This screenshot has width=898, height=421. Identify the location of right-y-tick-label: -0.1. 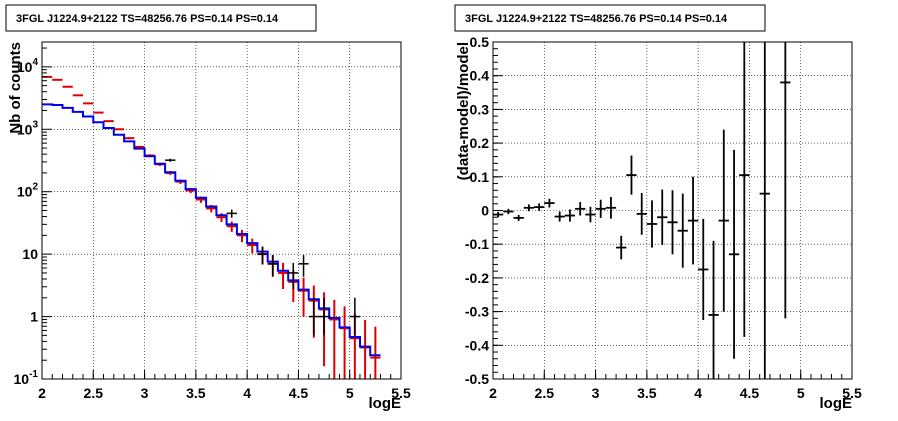
(477, 244).